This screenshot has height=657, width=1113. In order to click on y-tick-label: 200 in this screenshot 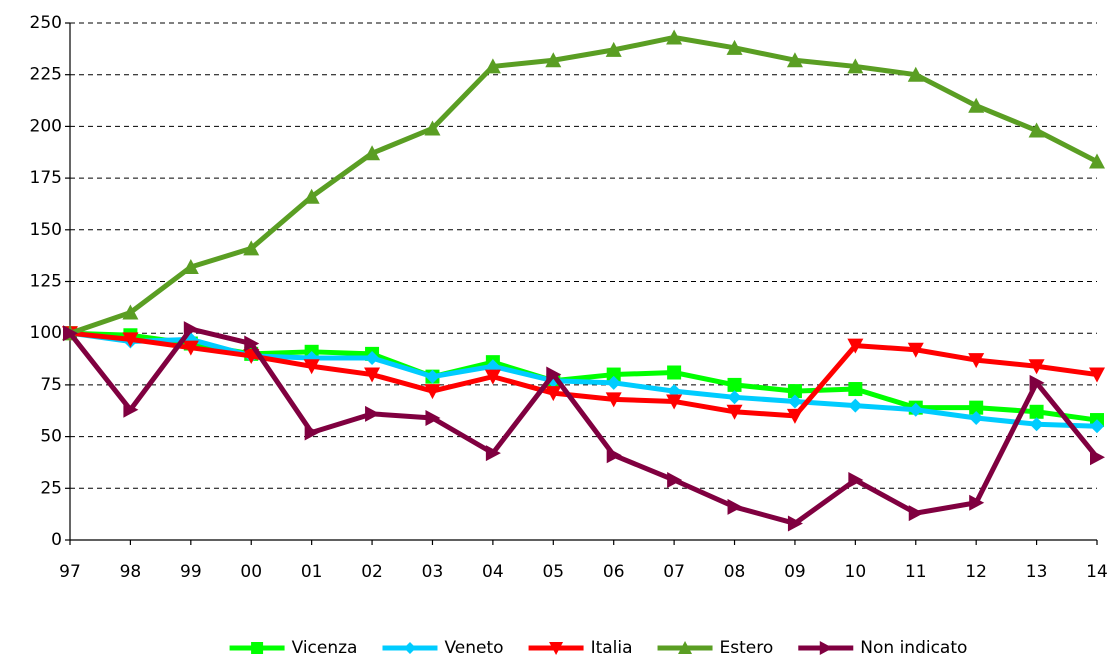, I will do `click(46, 126)`.